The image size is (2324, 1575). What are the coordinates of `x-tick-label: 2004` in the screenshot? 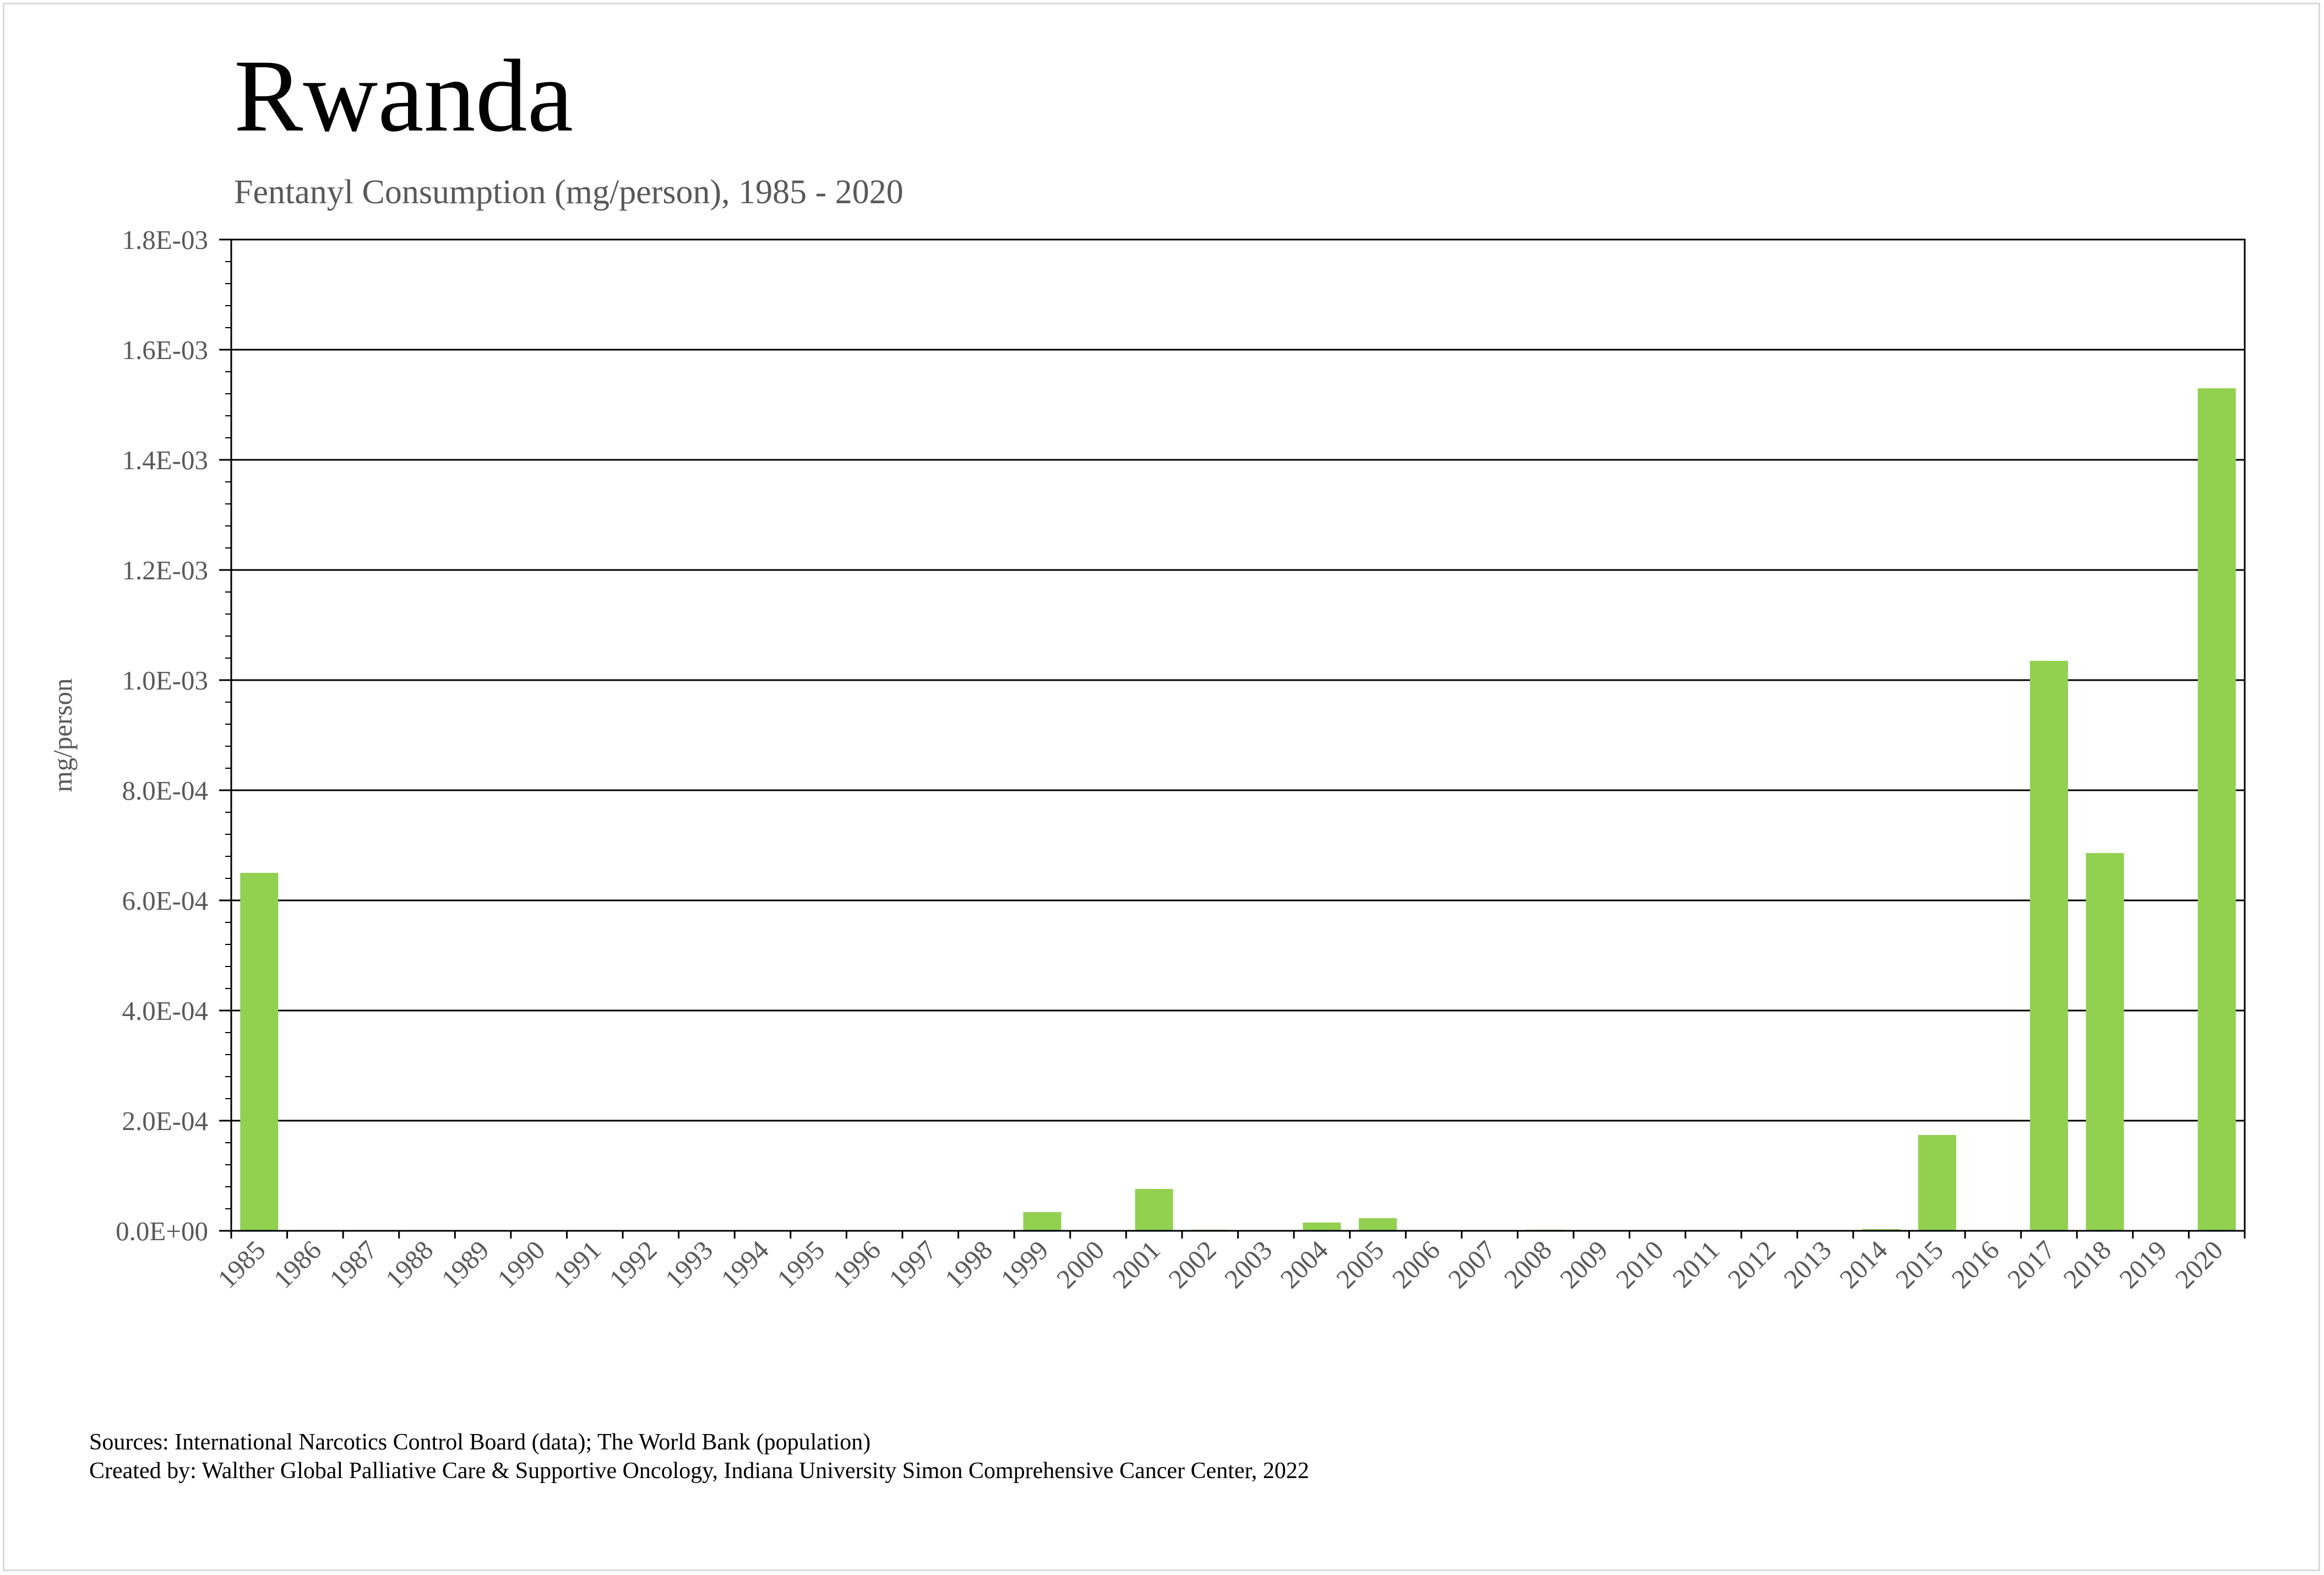 It's located at (1304, 1264).